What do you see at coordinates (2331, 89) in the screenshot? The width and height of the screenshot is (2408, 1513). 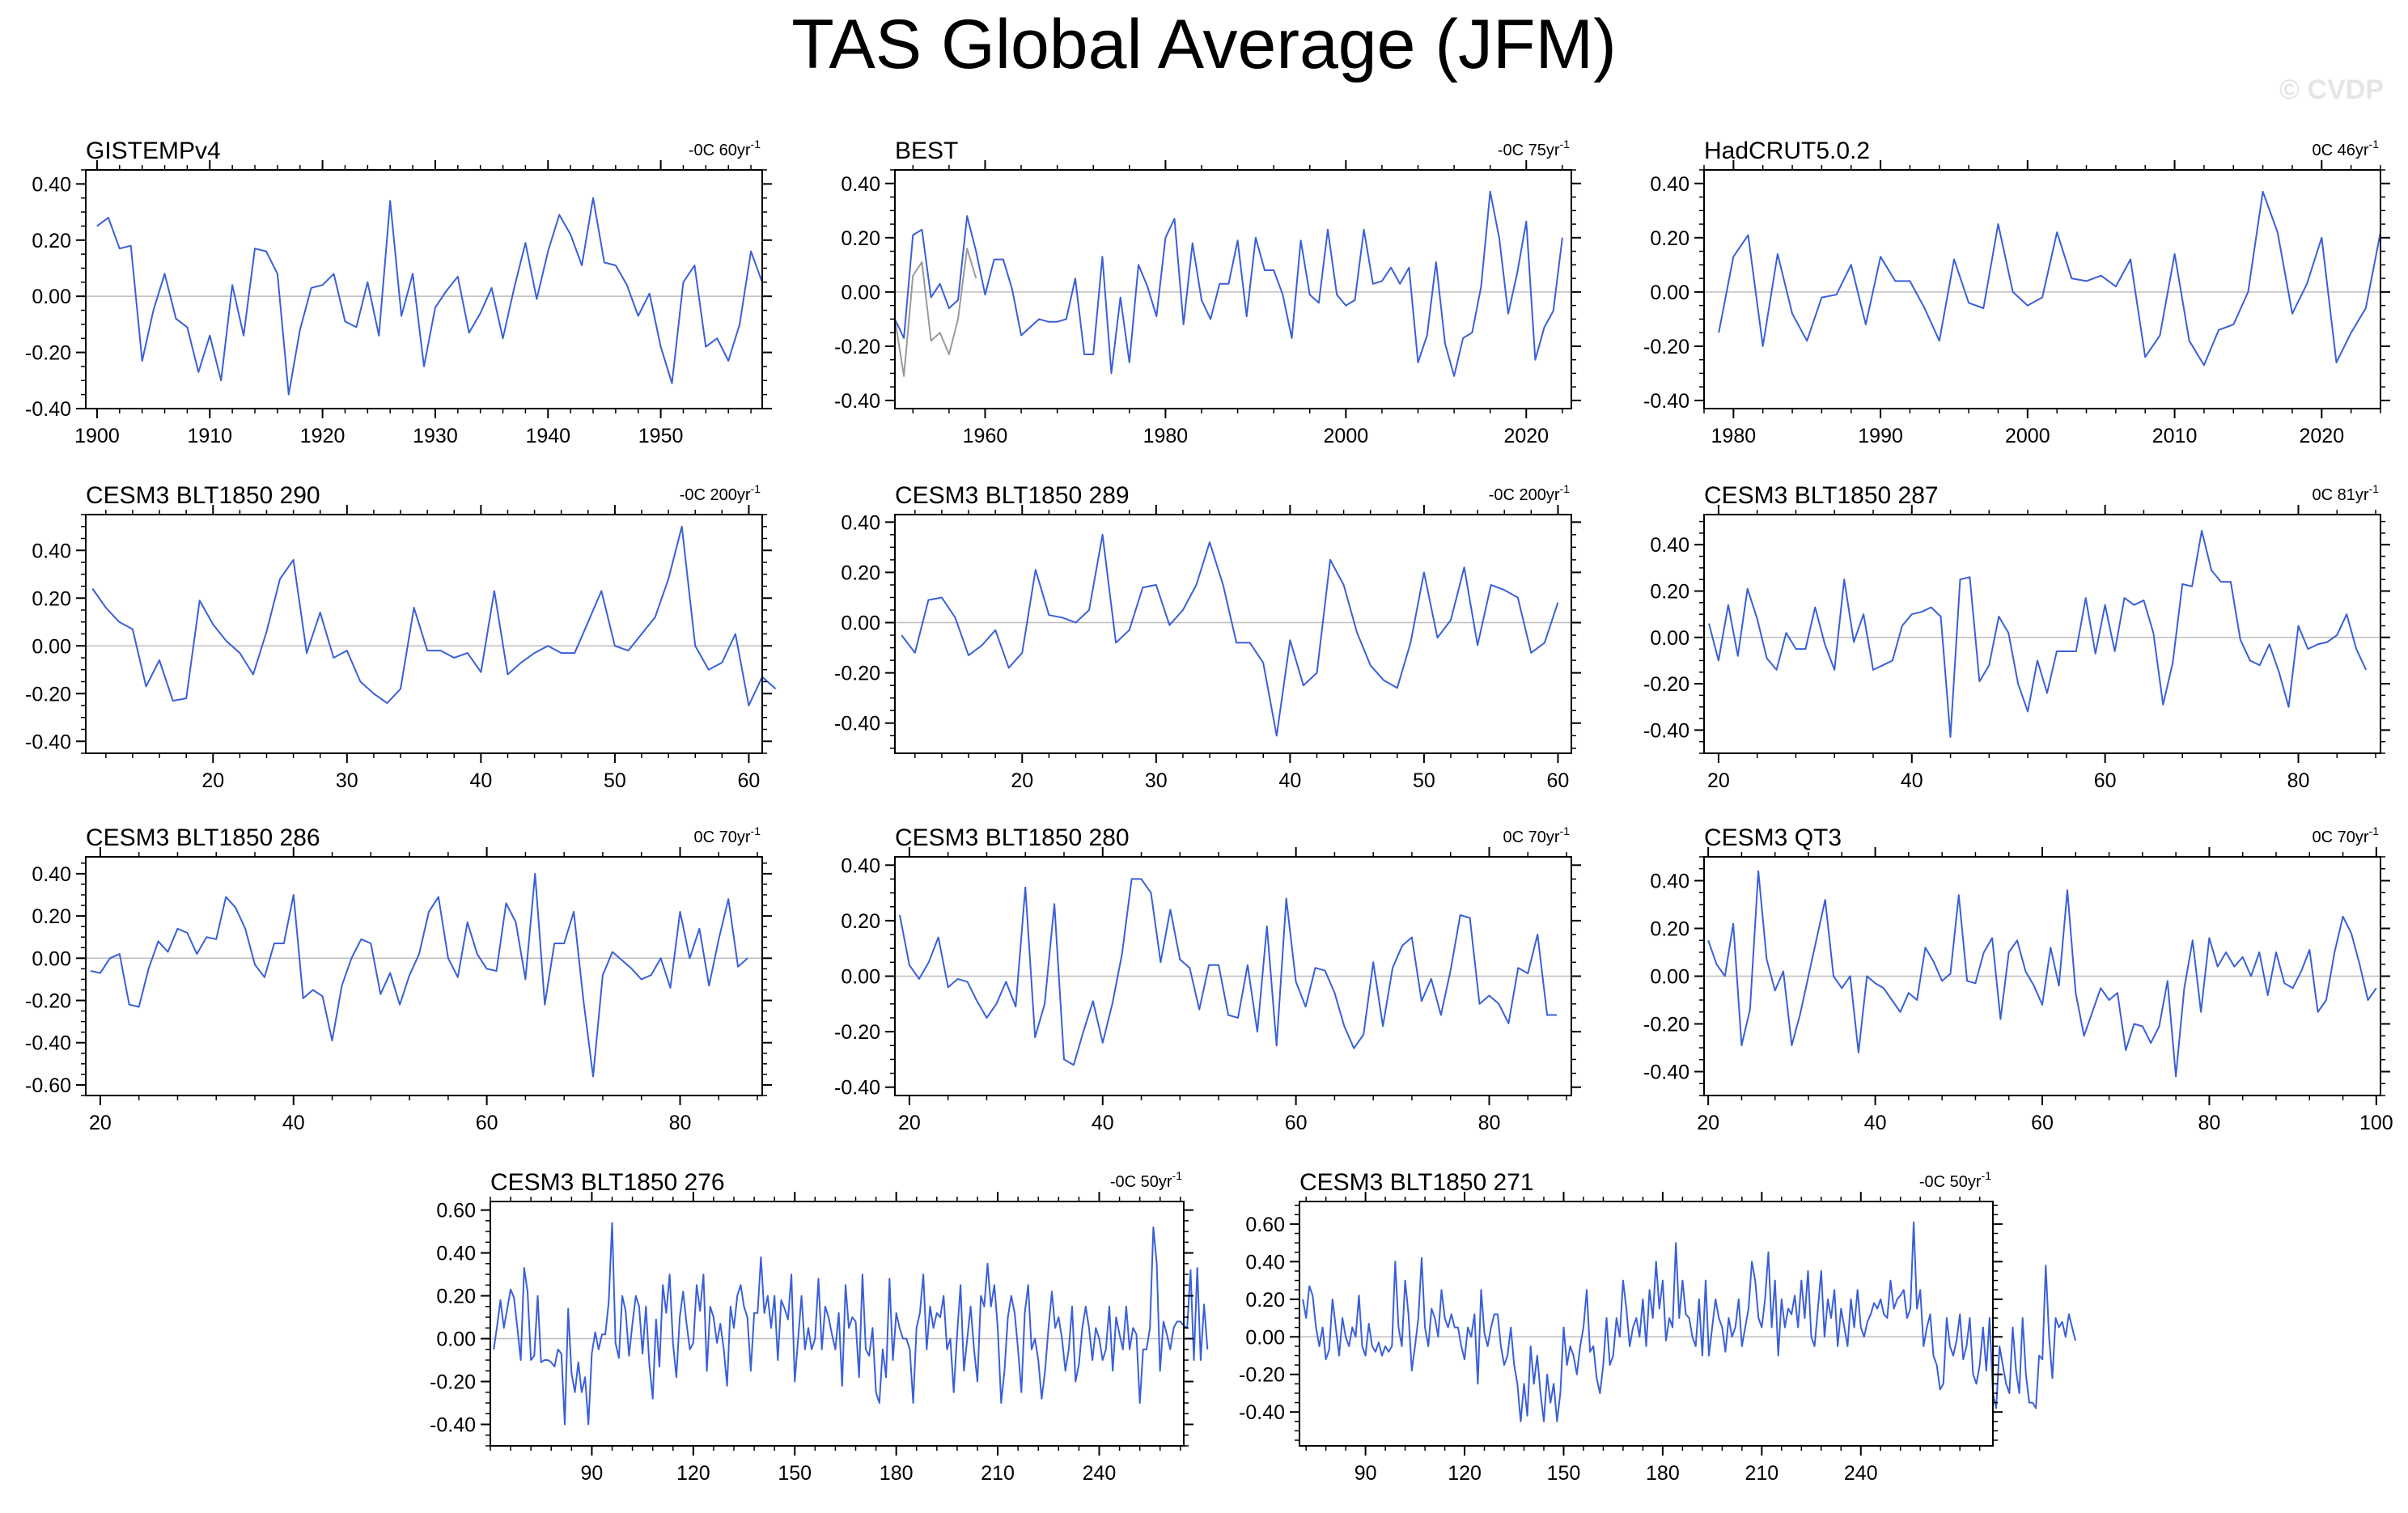 I see `watermark: © CVDP` at bounding box center [2331, 89].